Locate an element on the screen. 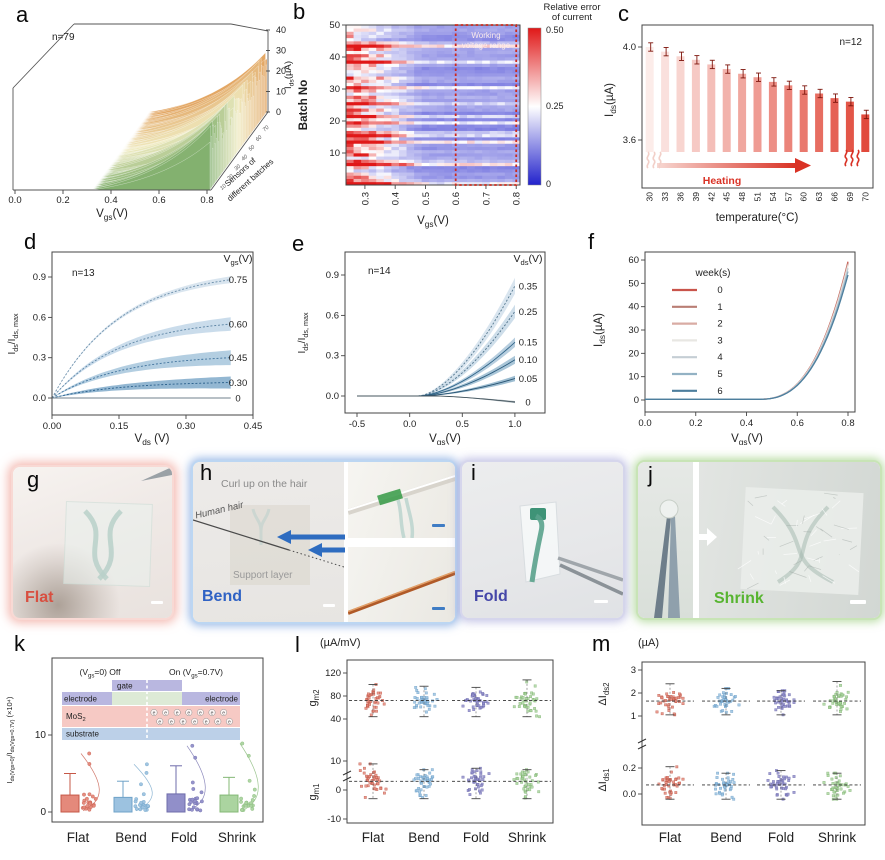  arrow-right-icon is located at coordinates (702, 537).